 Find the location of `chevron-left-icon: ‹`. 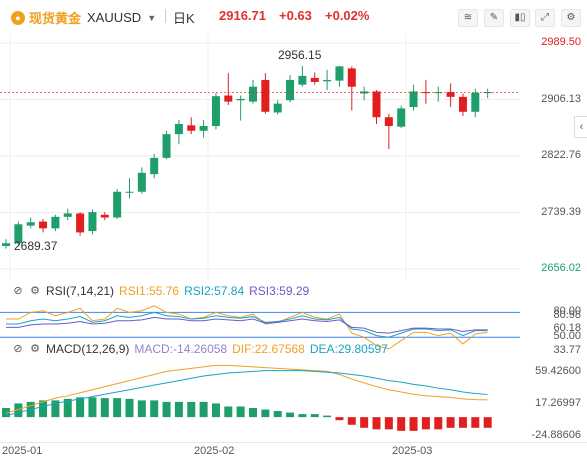

chevron-left-icon: ‹ is located at coordinates (580, 127).